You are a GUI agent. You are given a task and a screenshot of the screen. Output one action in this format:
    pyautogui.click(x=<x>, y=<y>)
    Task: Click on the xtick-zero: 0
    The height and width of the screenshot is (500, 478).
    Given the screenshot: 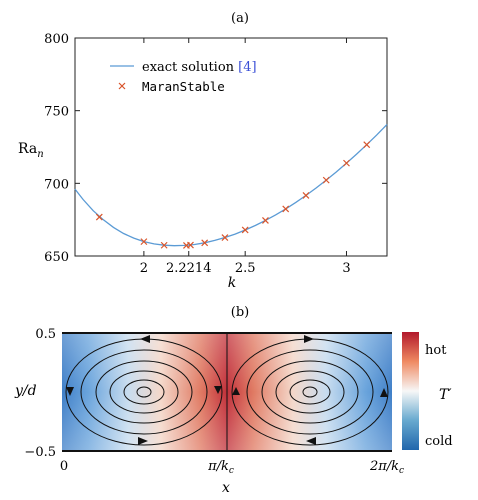 What is the action you would take?
    pyautogui.click(x=64, y=466)
    